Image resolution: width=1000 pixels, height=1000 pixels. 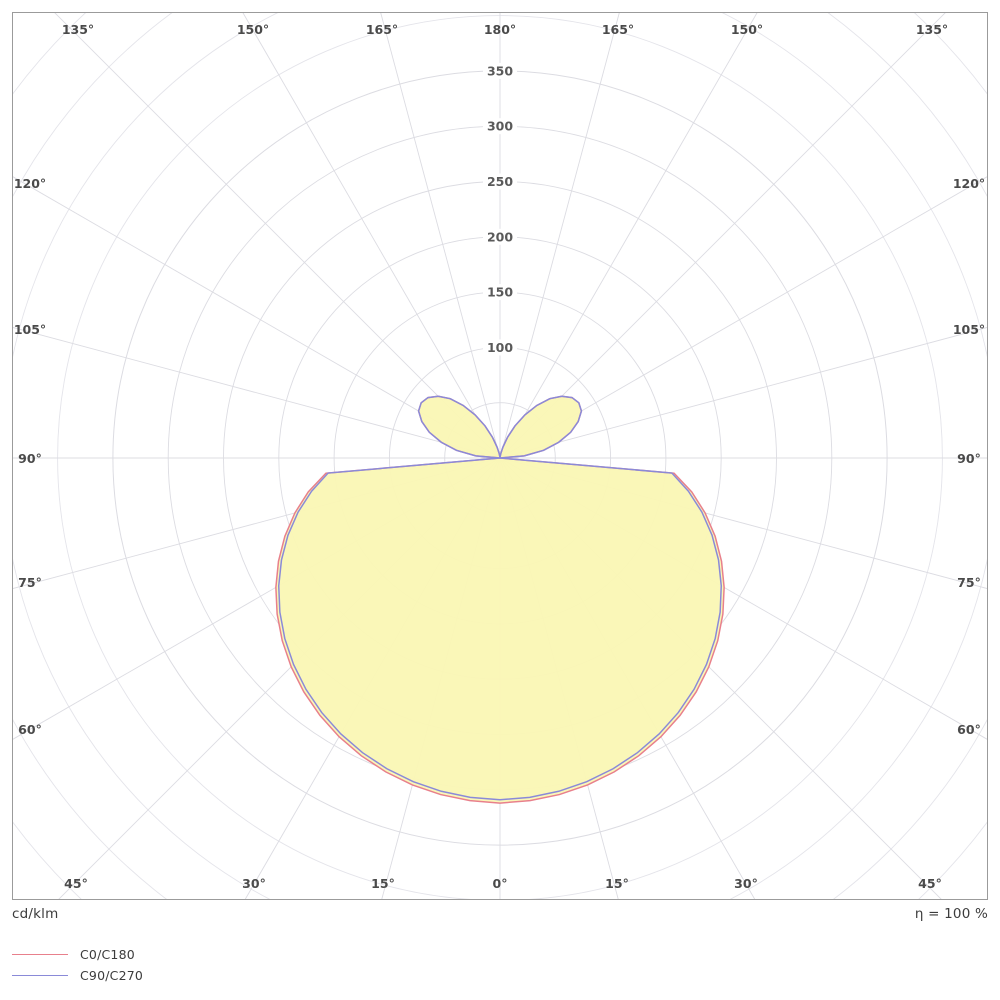 I want to click on legend: C0/C180 C90/C270, so click(x=212, y=965).